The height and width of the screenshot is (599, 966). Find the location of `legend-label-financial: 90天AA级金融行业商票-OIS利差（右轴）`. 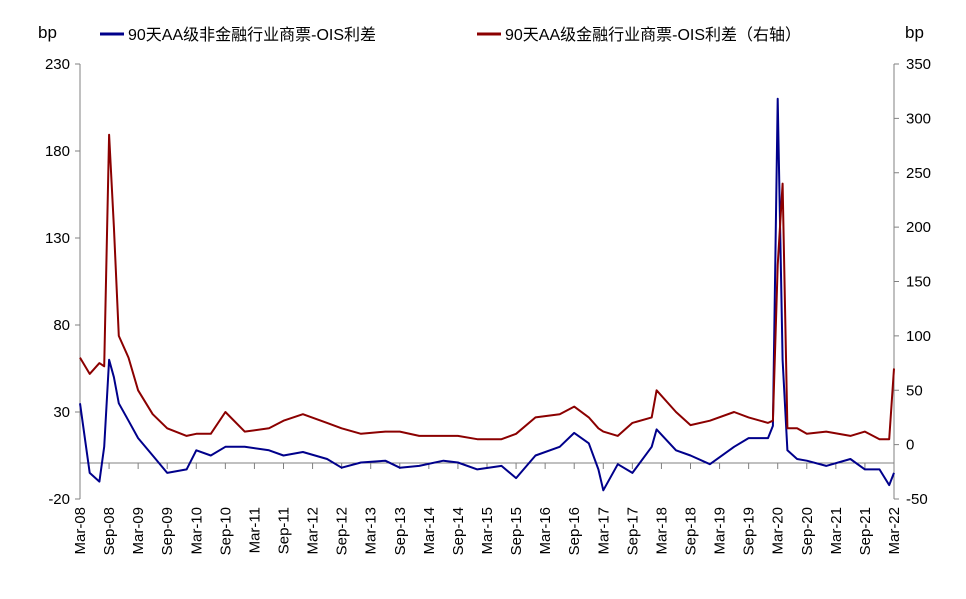

legend-label-financial: 90天AA级金融行业商票-OIS利差（右轴） is located at coordinates (653, 35).